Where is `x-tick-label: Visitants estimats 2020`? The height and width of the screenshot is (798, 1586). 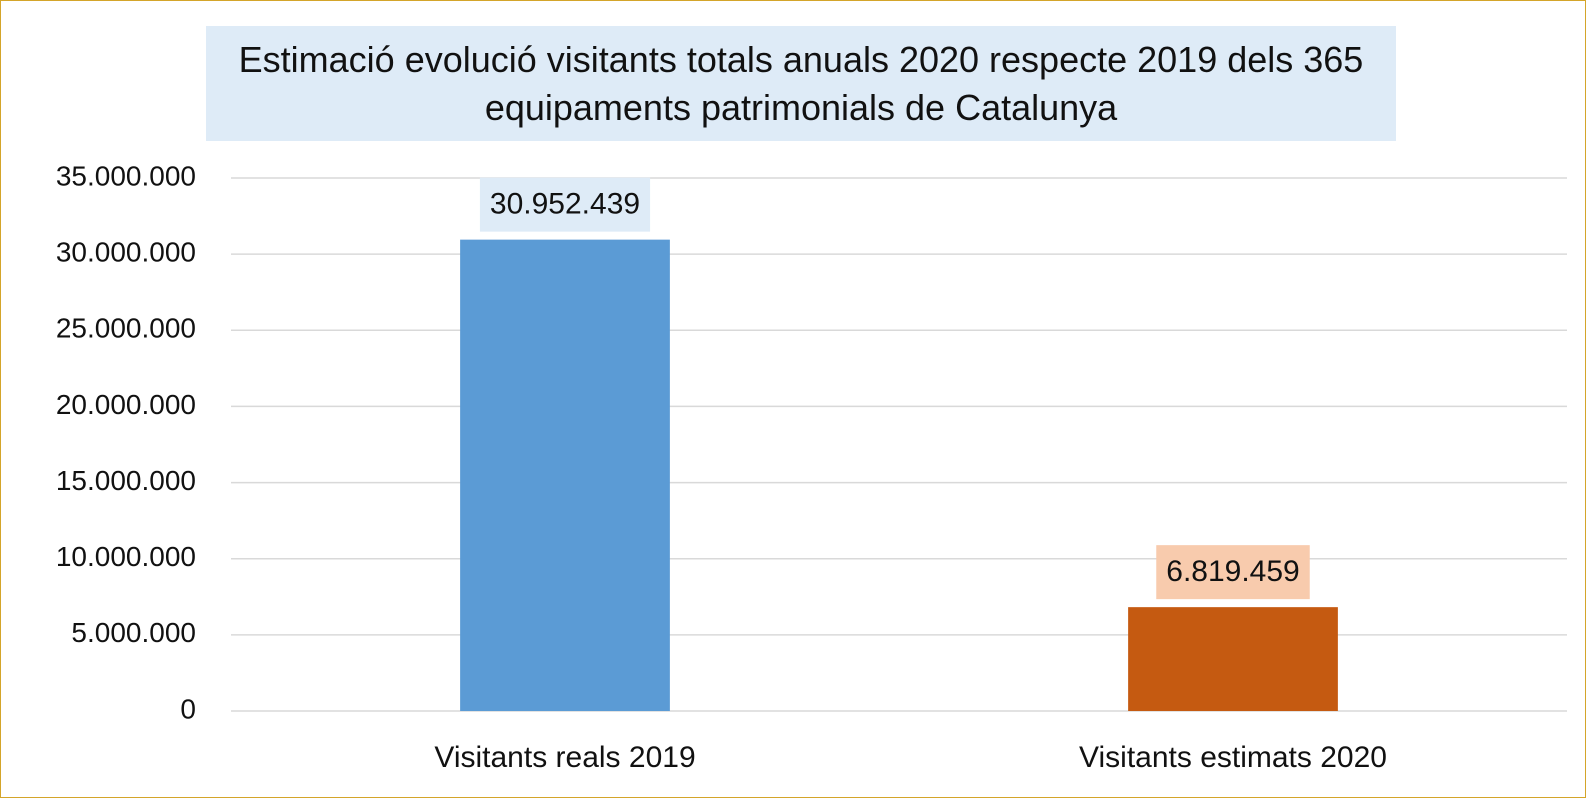
x-tick-label: Visitants estimats 2020 is located at coordinates (1233, 757).